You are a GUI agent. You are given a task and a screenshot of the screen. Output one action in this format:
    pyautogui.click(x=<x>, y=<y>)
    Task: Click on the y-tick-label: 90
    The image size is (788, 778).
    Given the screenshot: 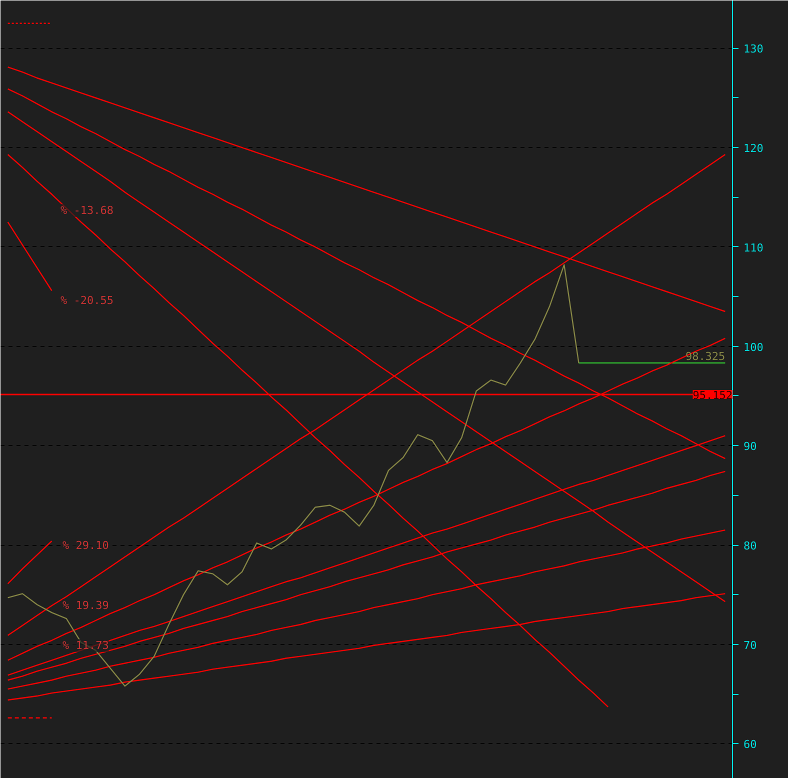 What is the action you would take?
    pyautogui.click(x=750, y=447)
    